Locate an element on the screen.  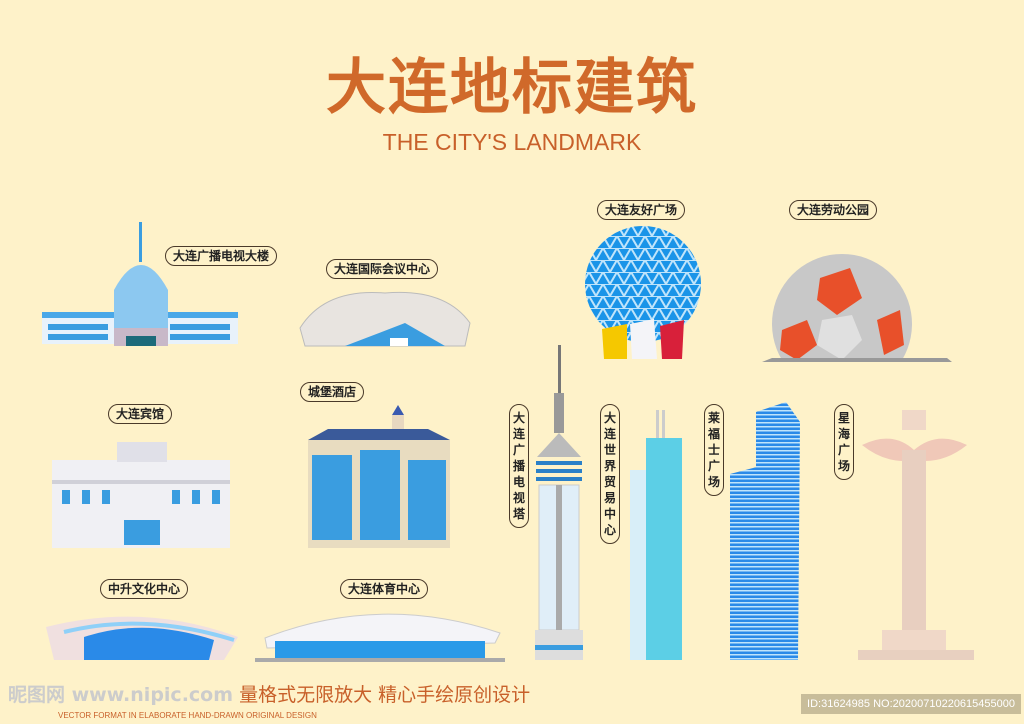
label-xinghai-square-text: 星海广场 is located at coordinates (844, 442).